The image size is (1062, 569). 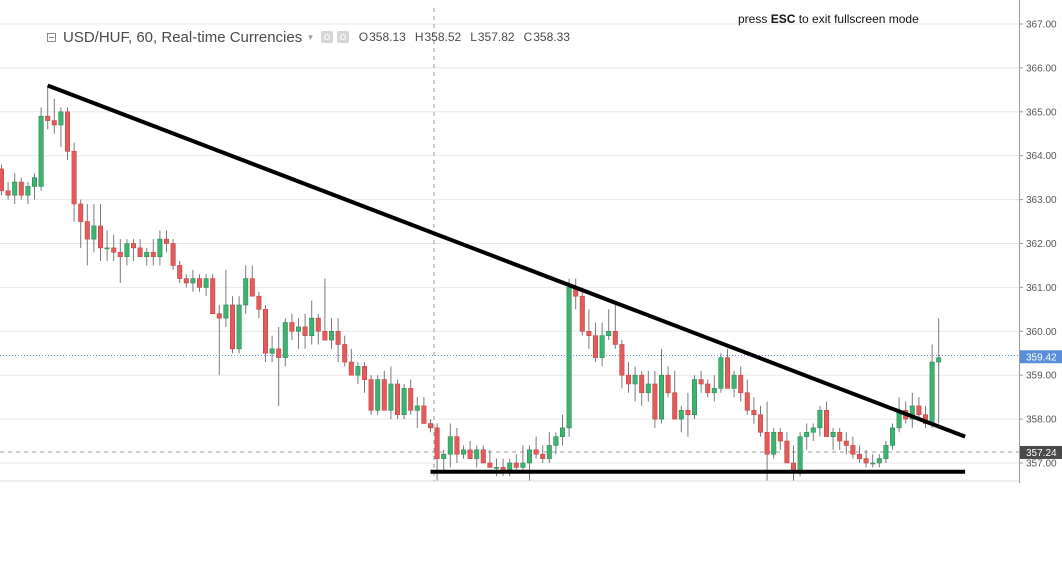 I want to click on chevron-down-icon: ▾, so click(x=310, y=36).